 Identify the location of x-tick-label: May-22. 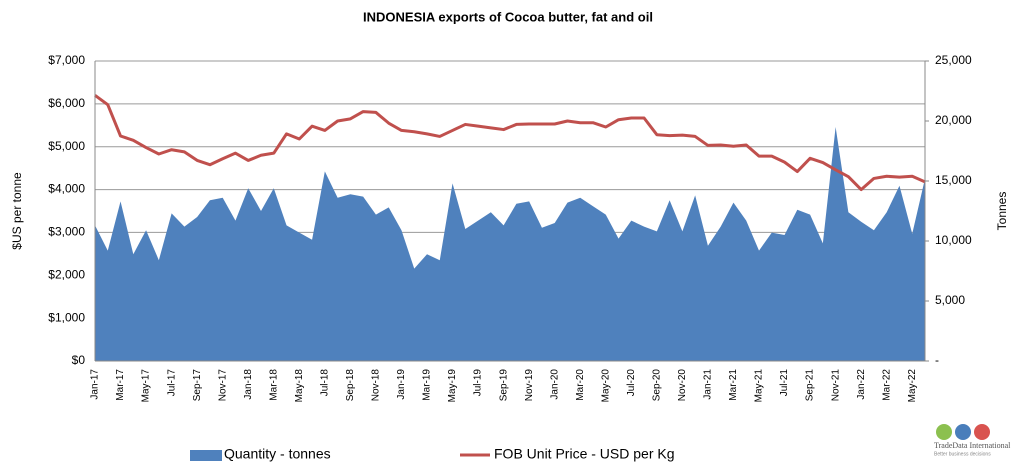
(912, 386).